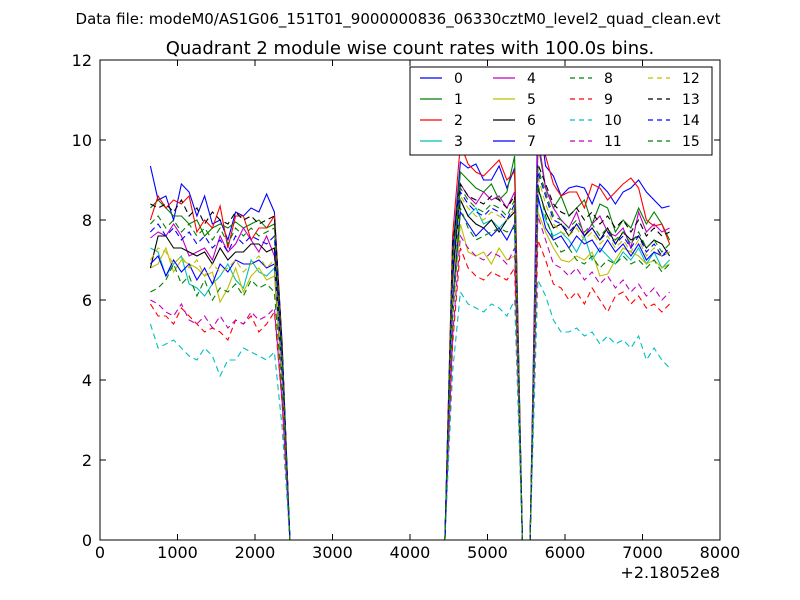 The width and height of the screenshot is (800, 600). Describe the element at coordinates (255, 552) in the screenshot. I see `x-tick-label: 2000` at that location.